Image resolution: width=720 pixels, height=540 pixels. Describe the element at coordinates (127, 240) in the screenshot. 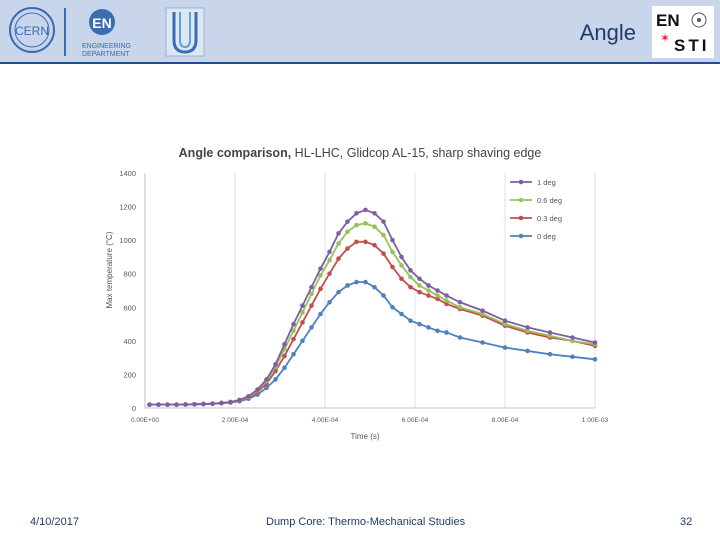

I see `y-tick-label: 1000` at that location.